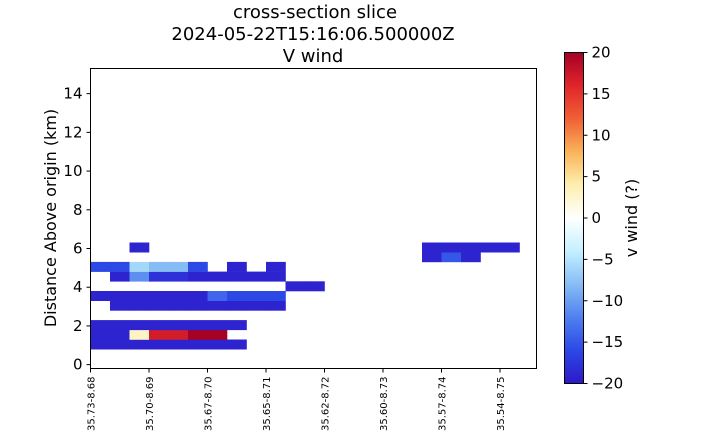 The width and height of the screenshot is (720, 432). Describe the element at coordinates (150, 404) in the screenshot. I see `x-tick-label: 35.70-8.69` at that location.